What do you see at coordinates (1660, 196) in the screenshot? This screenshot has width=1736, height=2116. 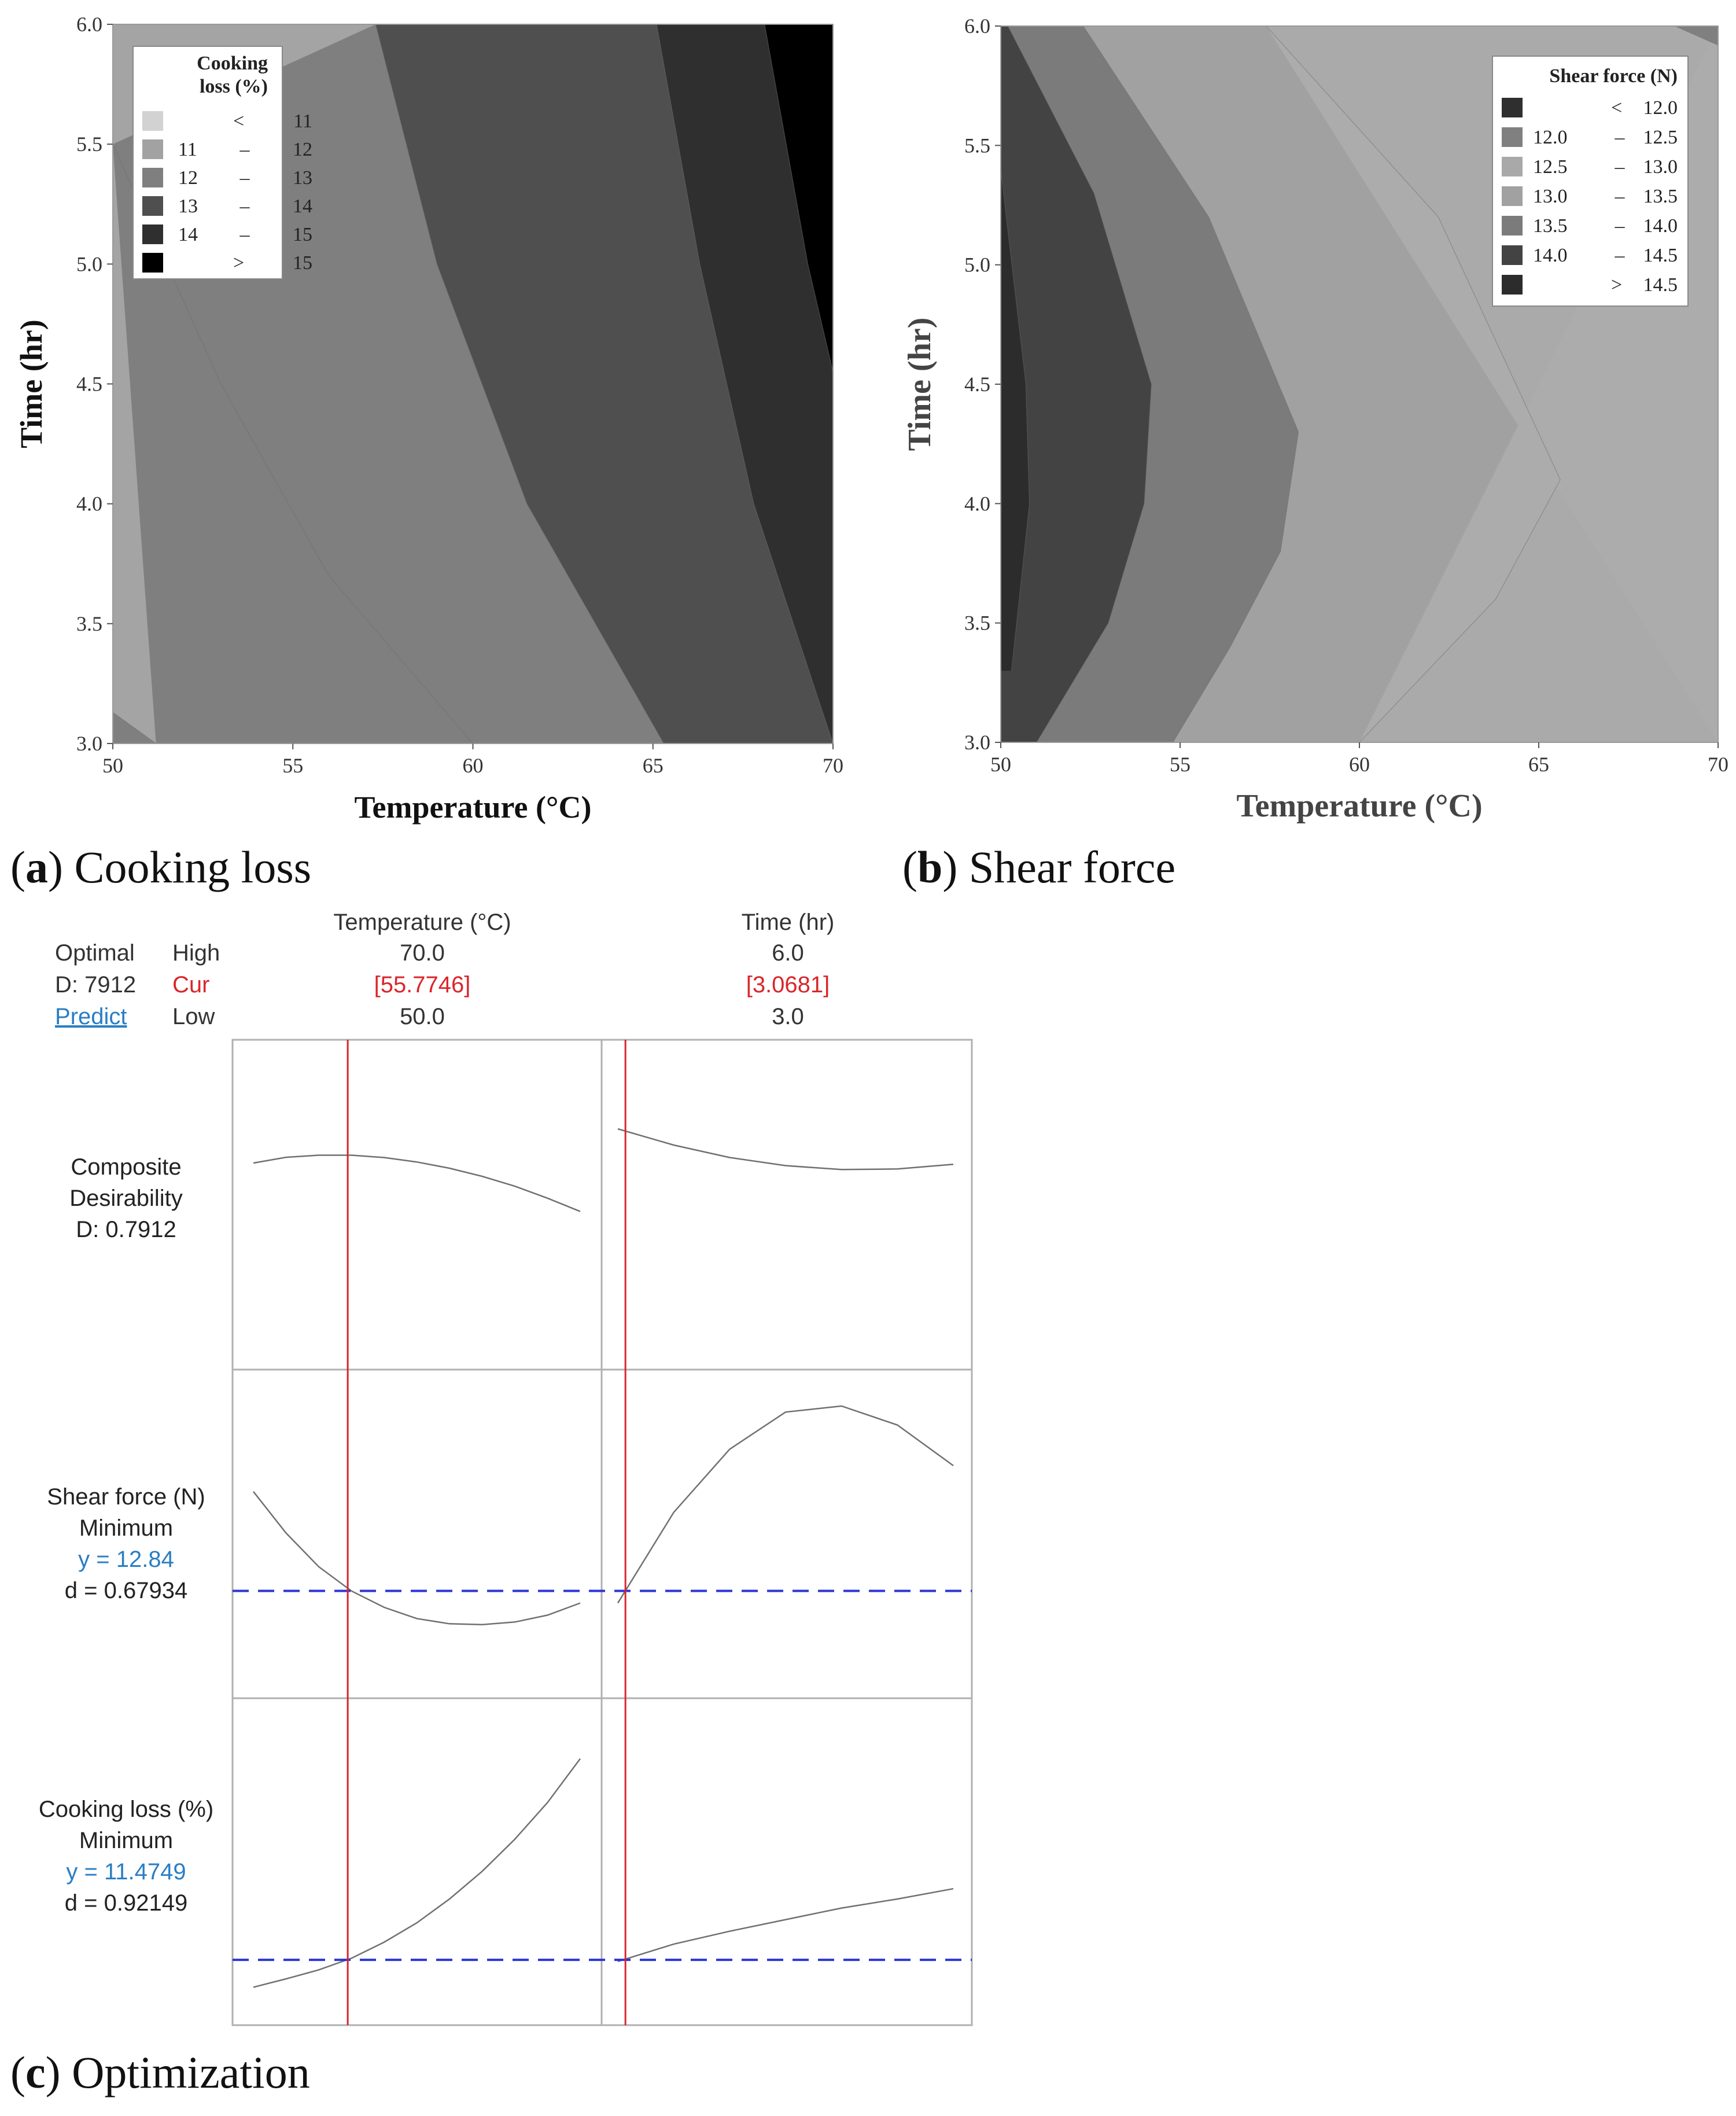 I see `legend-hi: 13.5` at bounding box center [1660, 196].